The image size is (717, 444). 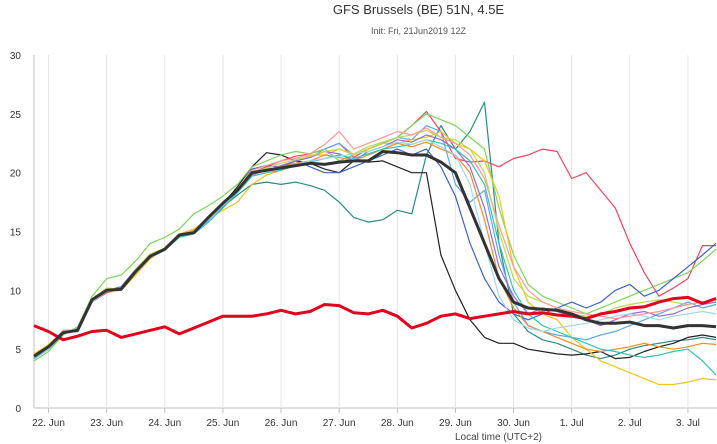 I want to click on x-tick-label: 3. Jul, so click(x=688, y=423).